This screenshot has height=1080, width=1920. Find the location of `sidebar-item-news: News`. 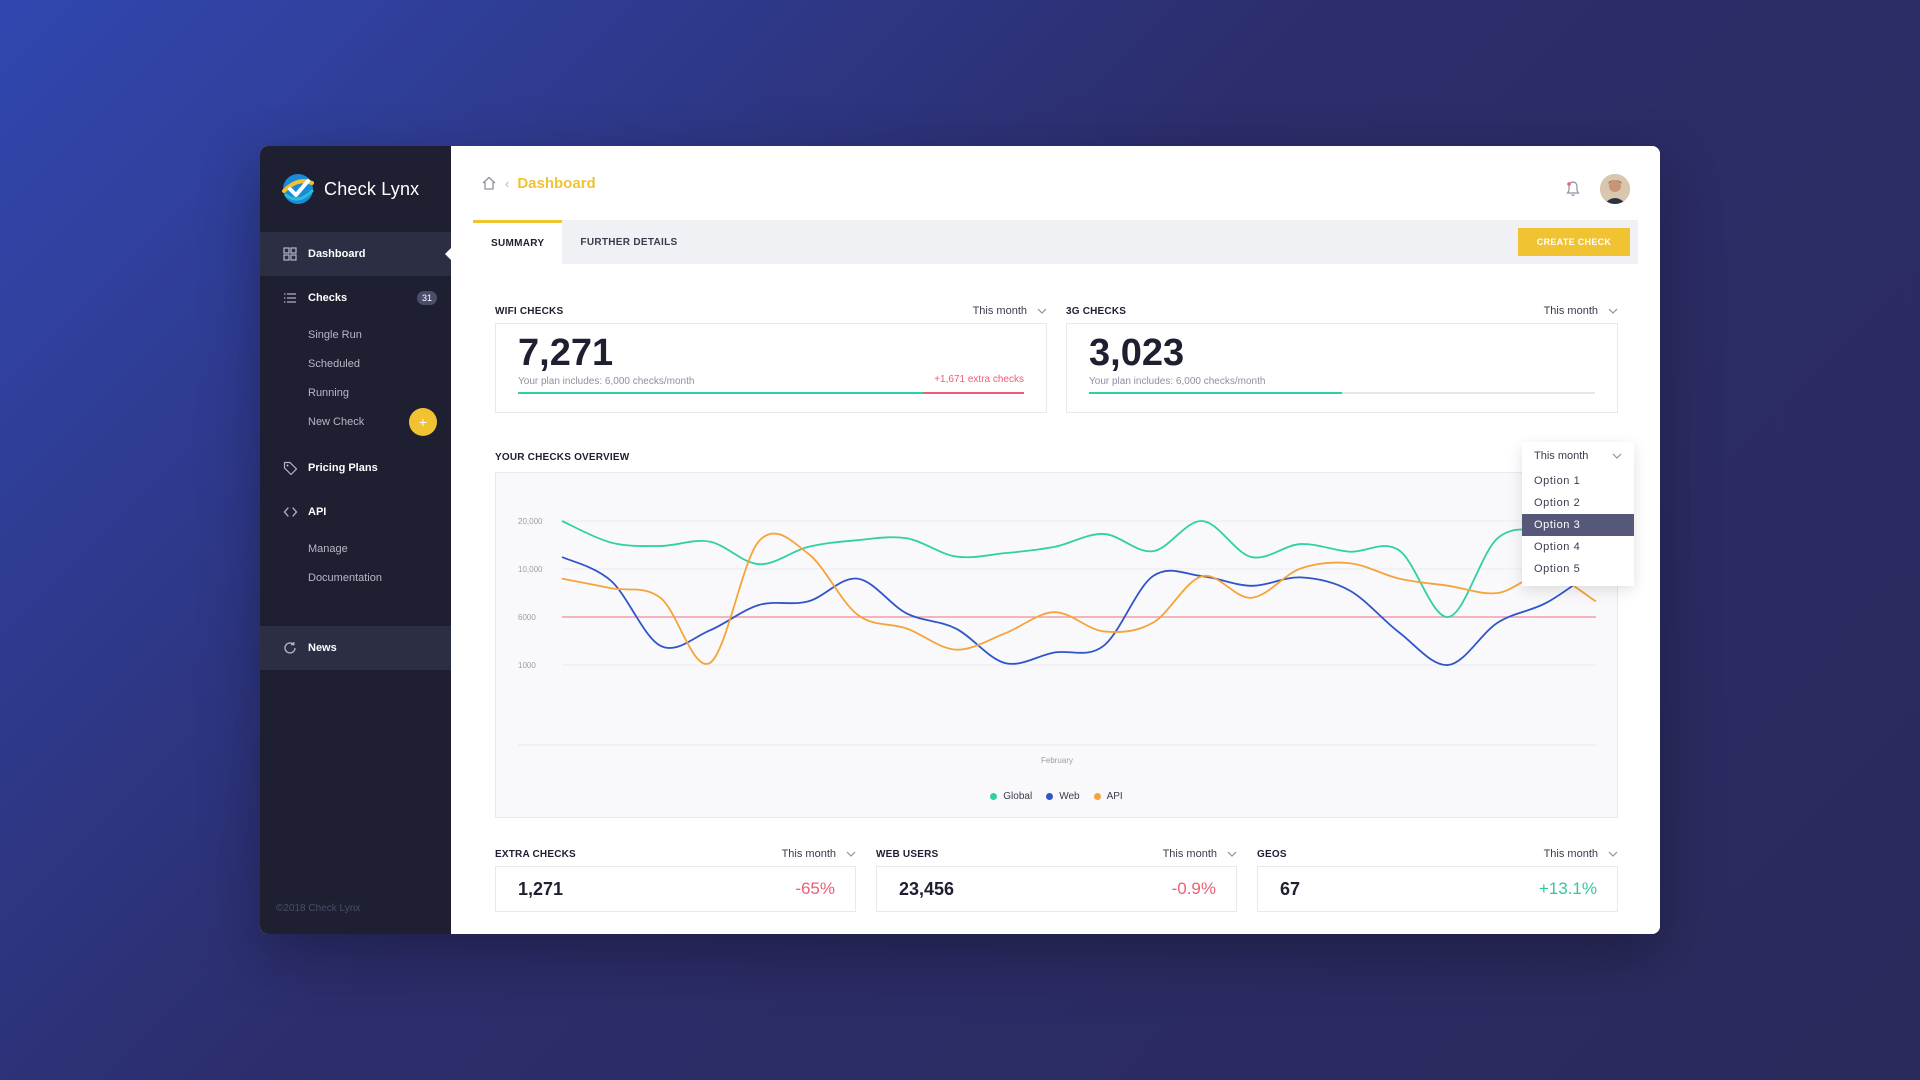

sidebar-item-news: News is located at coordinates (355, 648).